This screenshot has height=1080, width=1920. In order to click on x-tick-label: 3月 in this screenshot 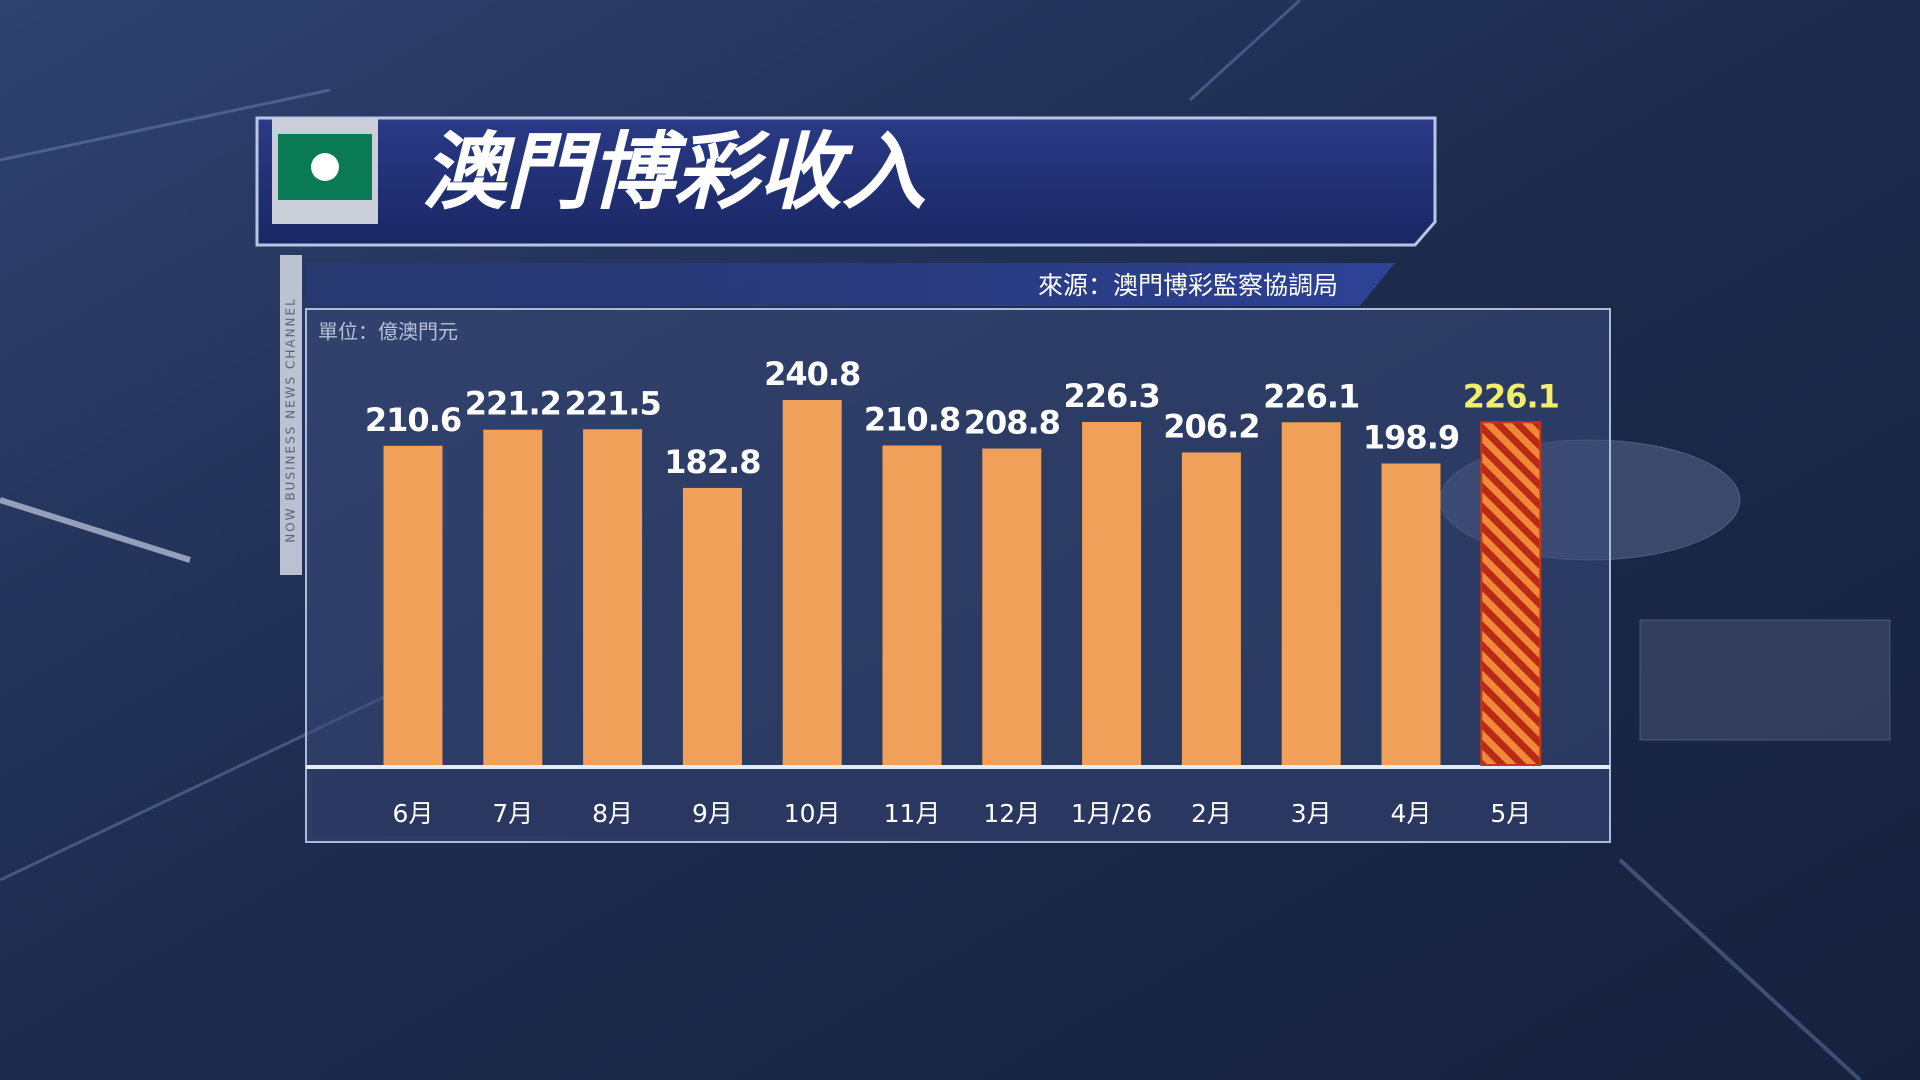, I will do `click(1311, 813)`.